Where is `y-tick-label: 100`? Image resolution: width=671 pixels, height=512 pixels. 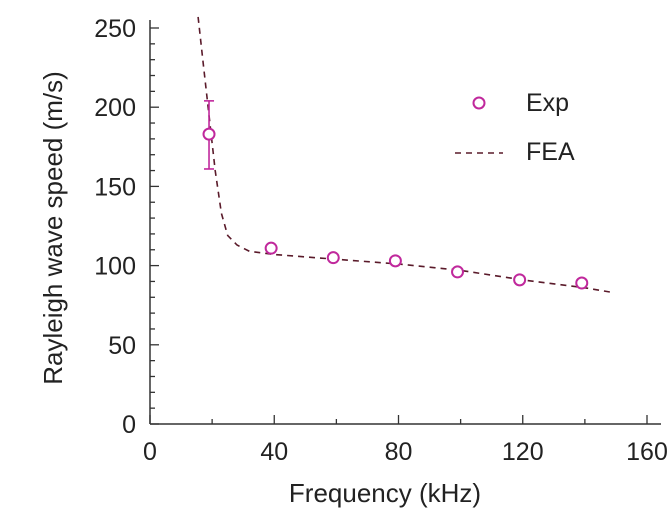 y-tick-label: 100 is located at coordinates (115, 267).